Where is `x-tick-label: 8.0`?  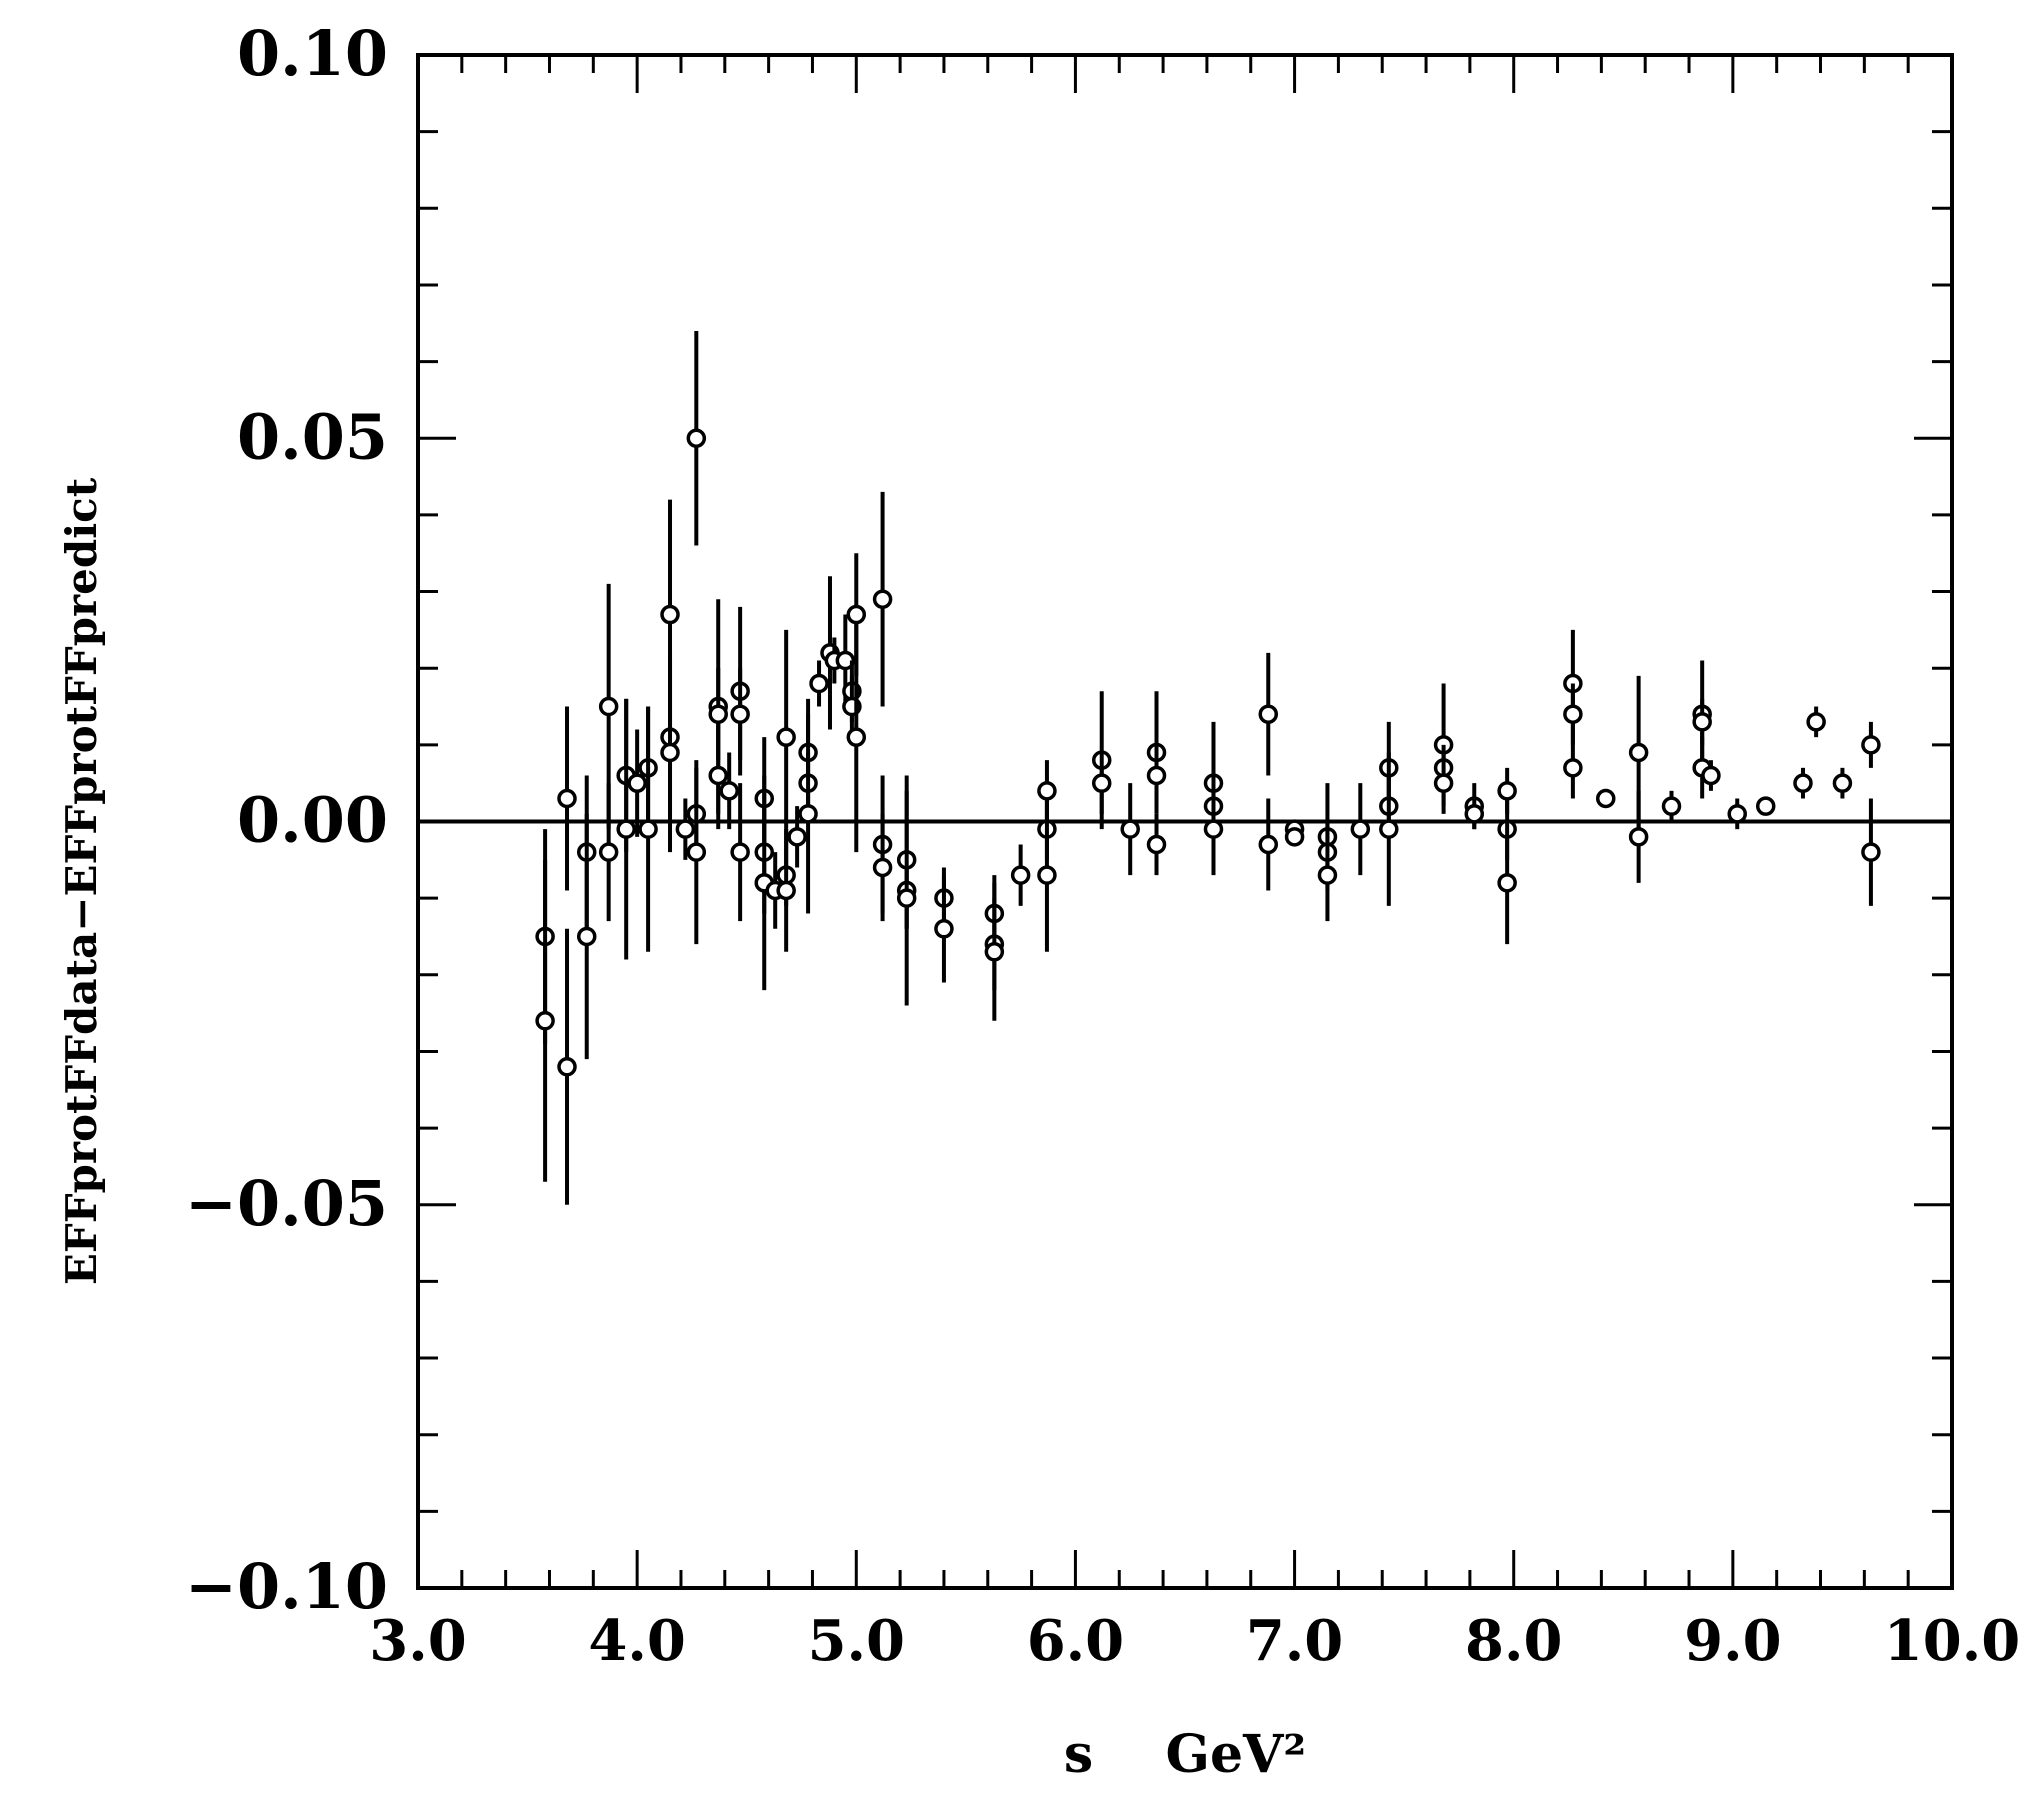
x-tick-label: 8.0 is located at coordinates (1513, 1641).